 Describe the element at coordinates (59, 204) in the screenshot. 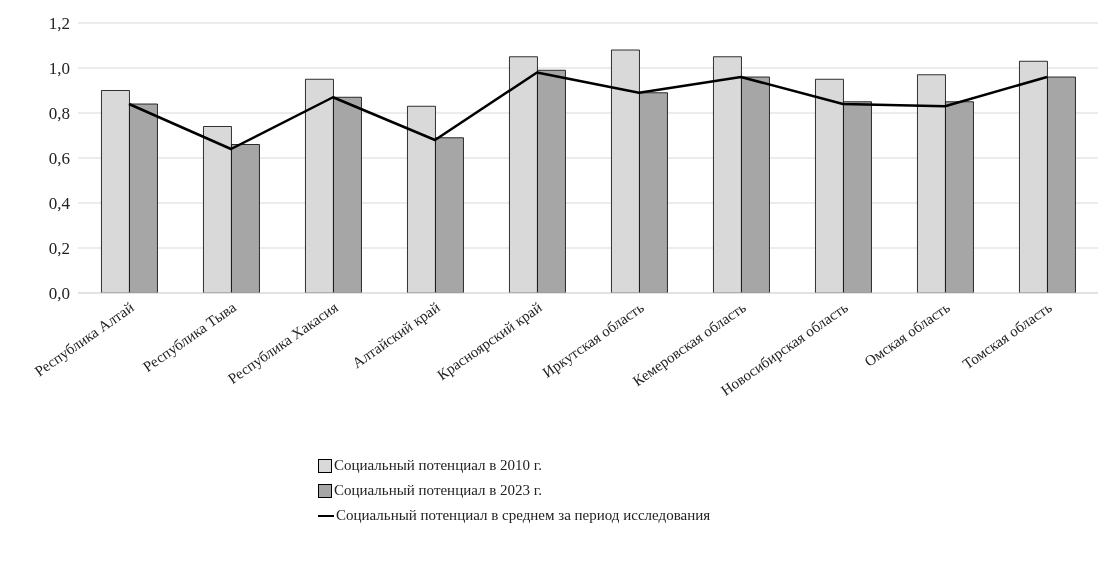

I see `y-tick-label: 0,4` at that location.